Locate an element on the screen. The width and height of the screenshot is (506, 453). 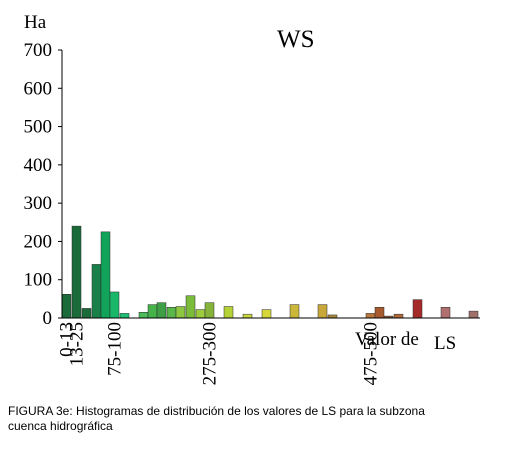
caption-line-2: cuenca hidrográfica is located at coordinates (60, 426).